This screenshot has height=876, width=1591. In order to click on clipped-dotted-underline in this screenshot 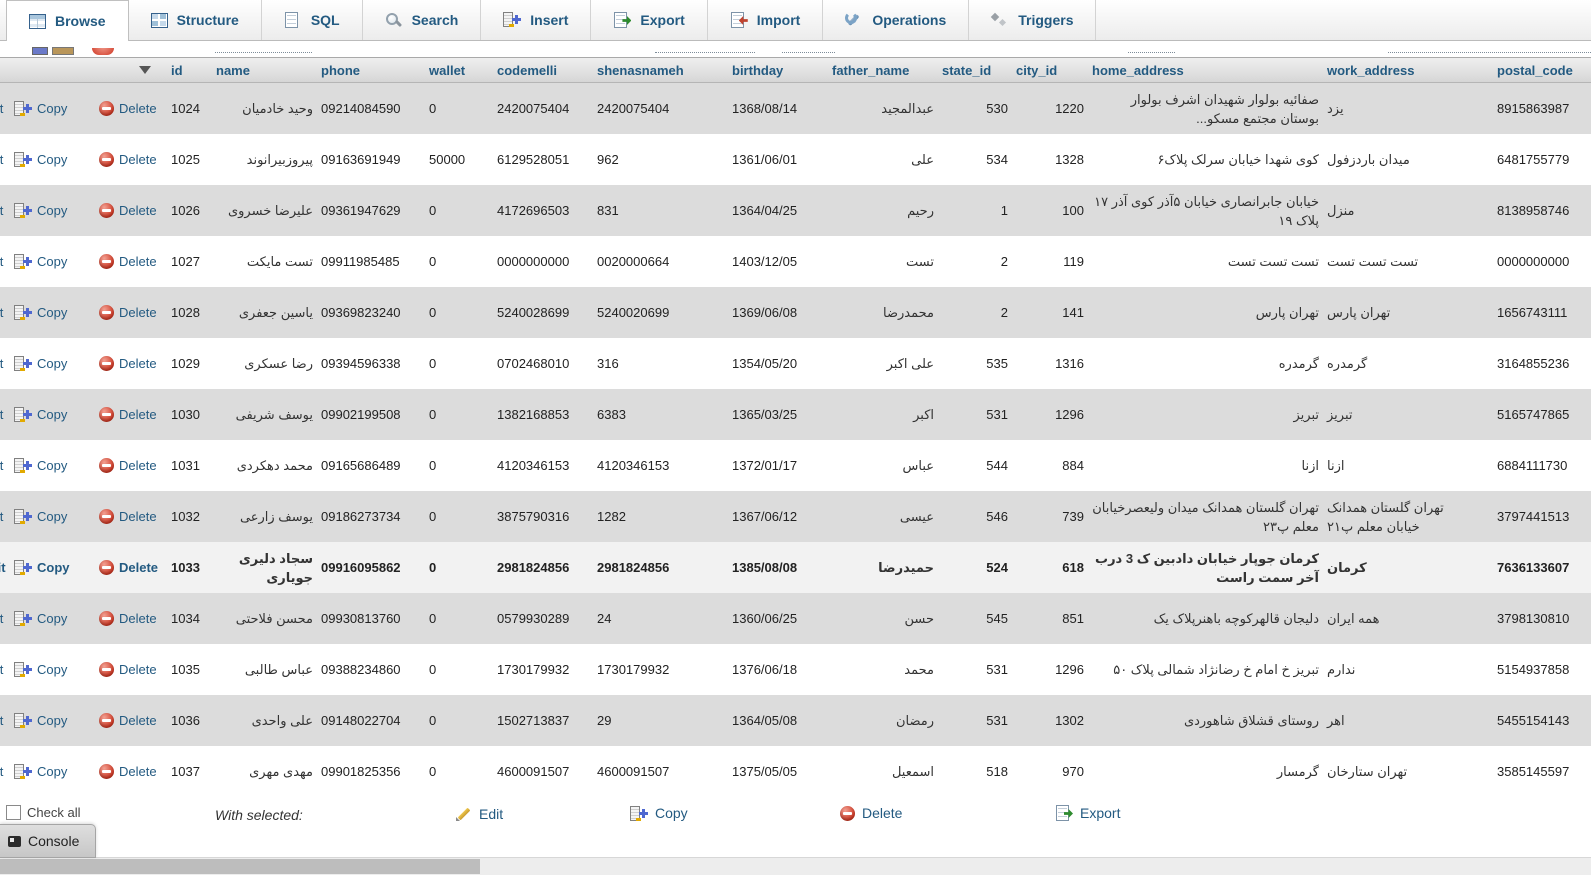, I will do `click(1151, 52)`.